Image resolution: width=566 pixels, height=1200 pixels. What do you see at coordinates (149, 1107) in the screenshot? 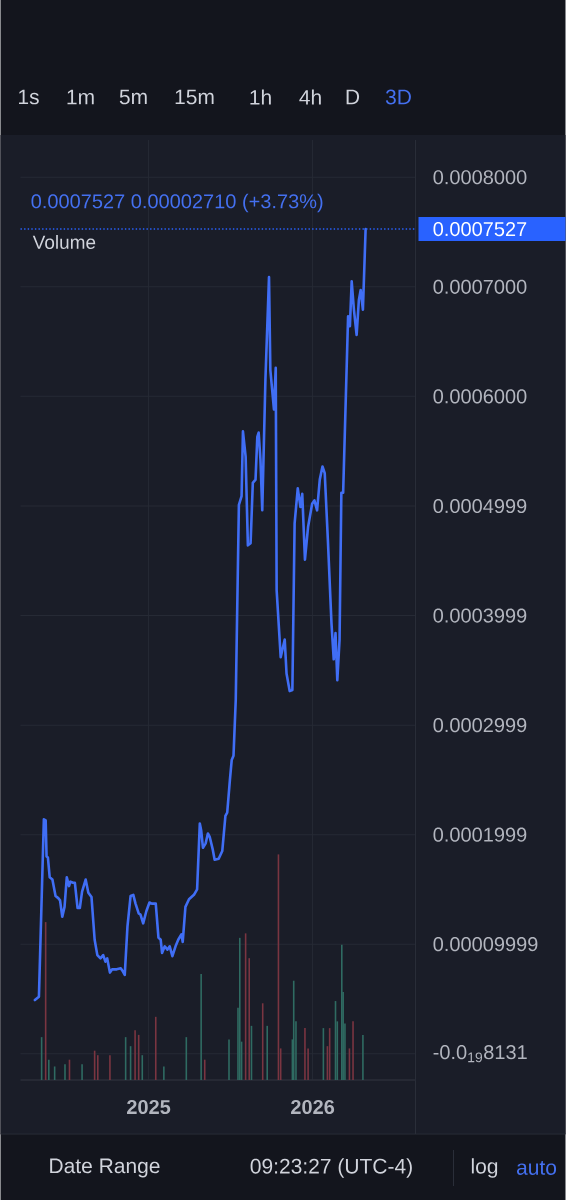
I see `x-tick-label: 2025` at bounding box center [149, 1107].